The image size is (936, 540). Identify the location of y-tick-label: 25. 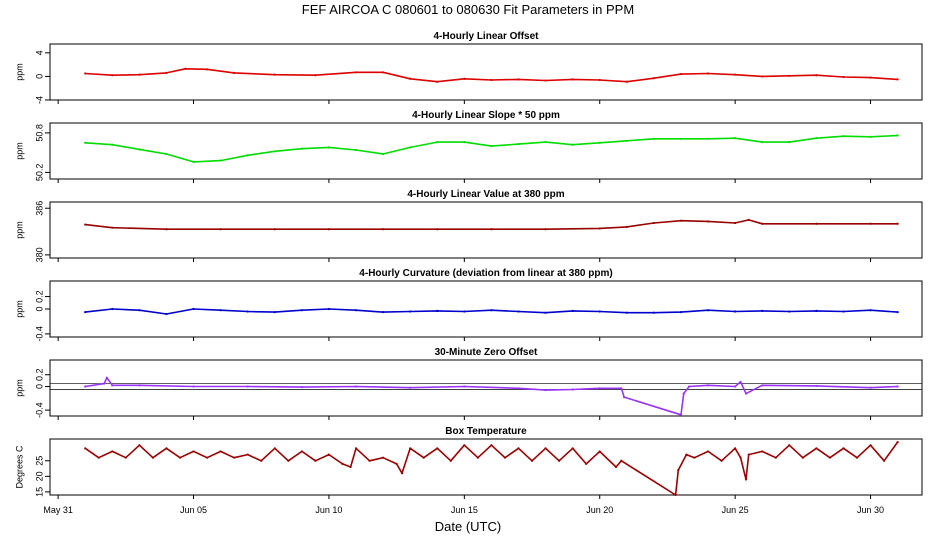
(39, 461).